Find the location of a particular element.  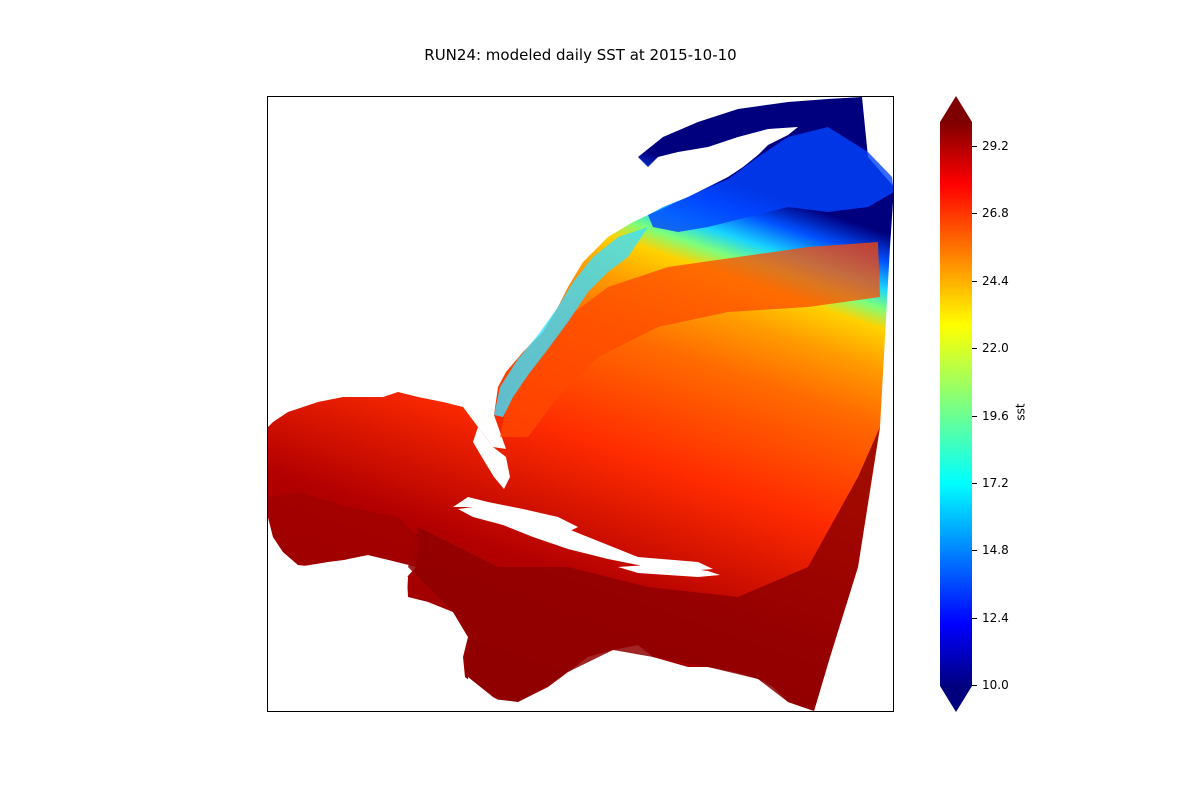

colorbar-bottom-extension is located at coordinates (956, 699).